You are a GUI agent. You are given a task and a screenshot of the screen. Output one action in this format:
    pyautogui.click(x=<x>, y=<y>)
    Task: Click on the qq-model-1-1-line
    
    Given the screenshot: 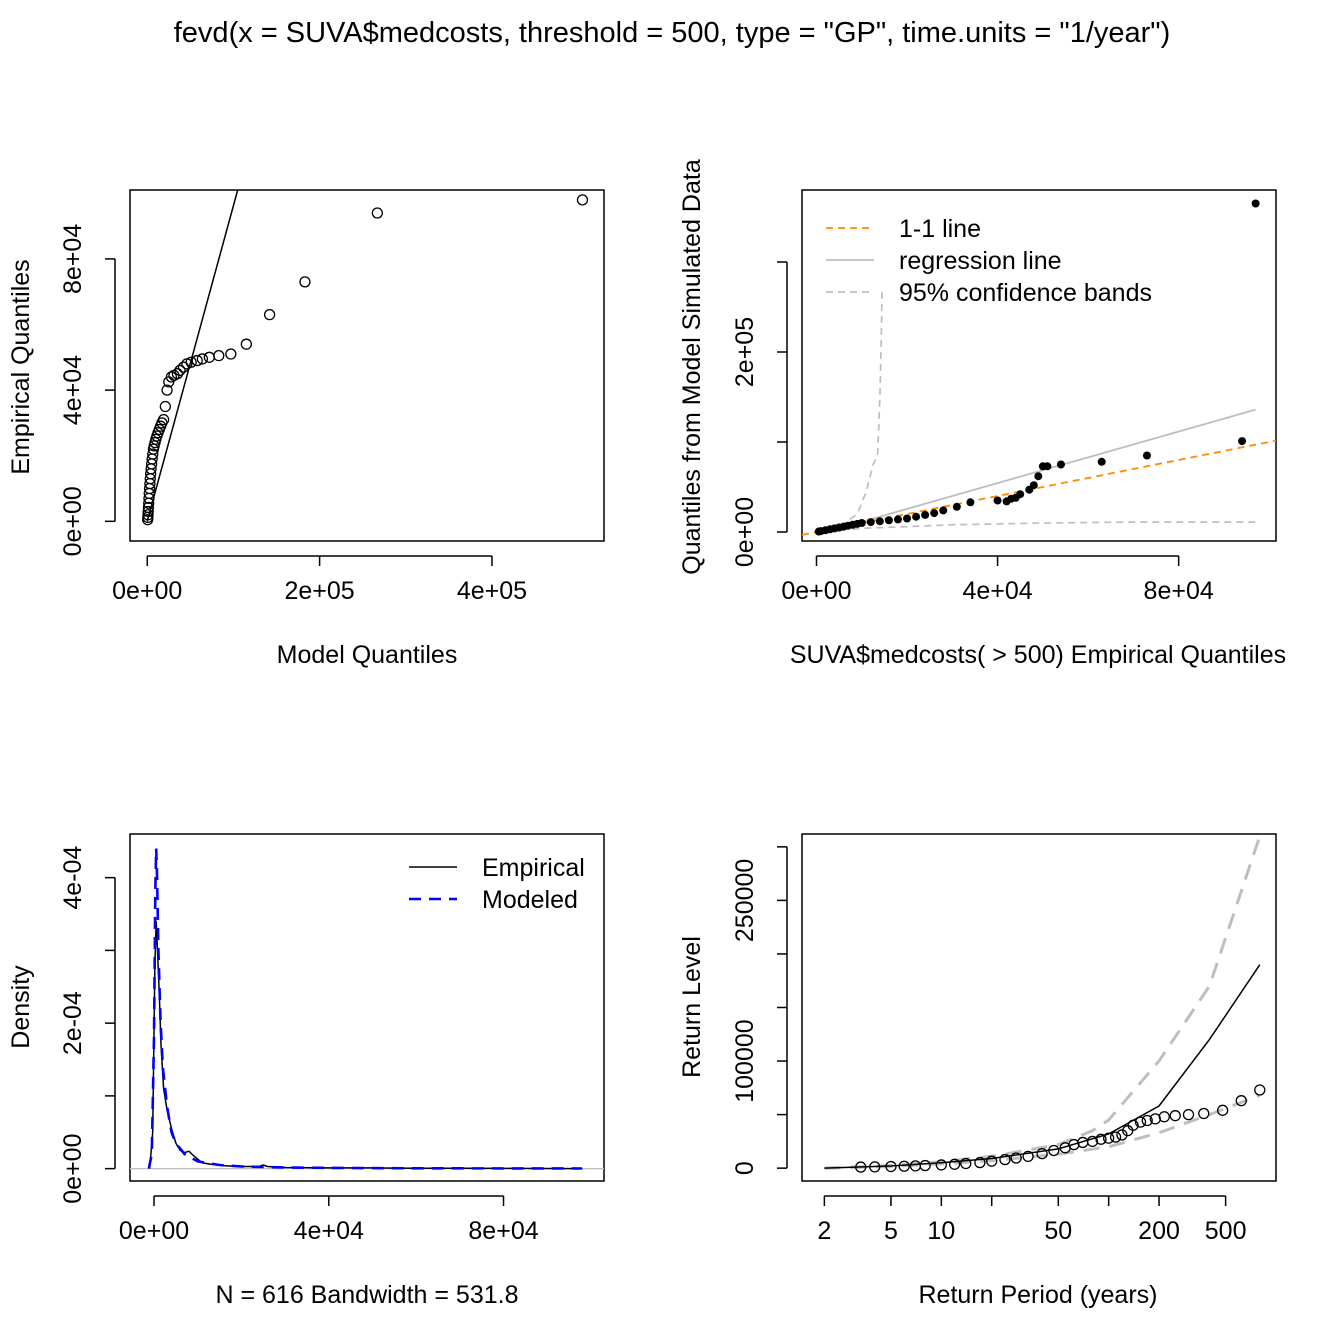 What is the action you would take?
    pyautogui.click(x=192, y=356)
    